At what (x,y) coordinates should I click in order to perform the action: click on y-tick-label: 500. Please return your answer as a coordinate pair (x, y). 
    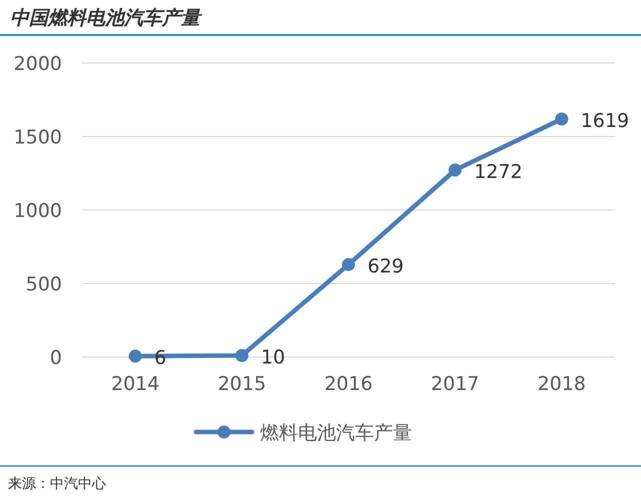
    Looking at the image, I should click on (44, 285).